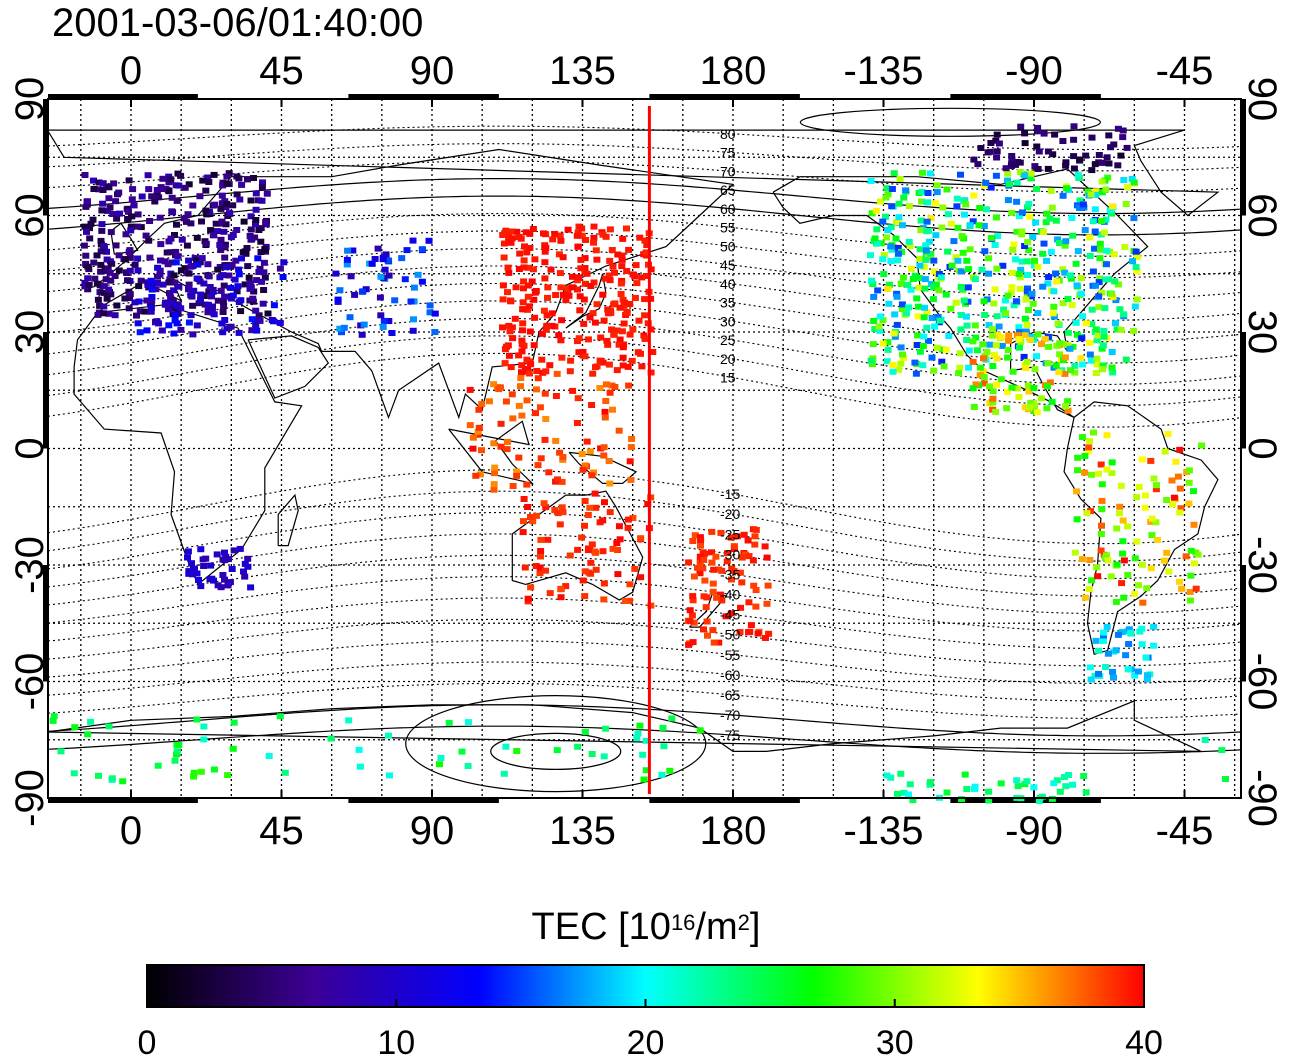 The height and width of the screenshot is (1057, 1292). Describe the element at coordinates (45, 157) in the screenshot. I see `frame-band-left` at that location.